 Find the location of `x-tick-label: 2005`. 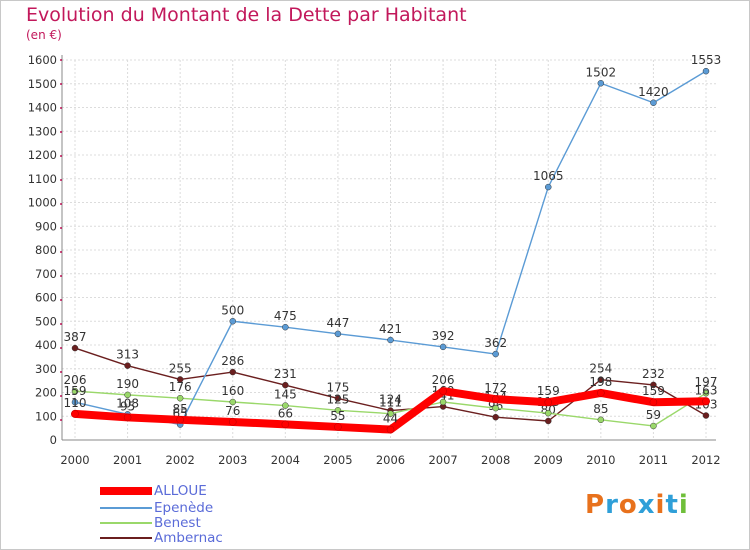

x-tick-label: 2005 is located at coordinates (337, 460).